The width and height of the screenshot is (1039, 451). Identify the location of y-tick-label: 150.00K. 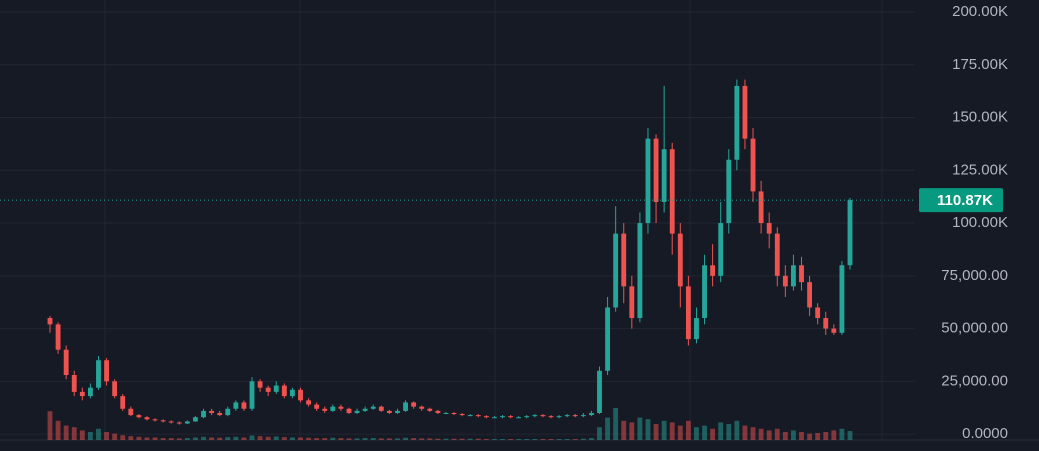
(980, 117).